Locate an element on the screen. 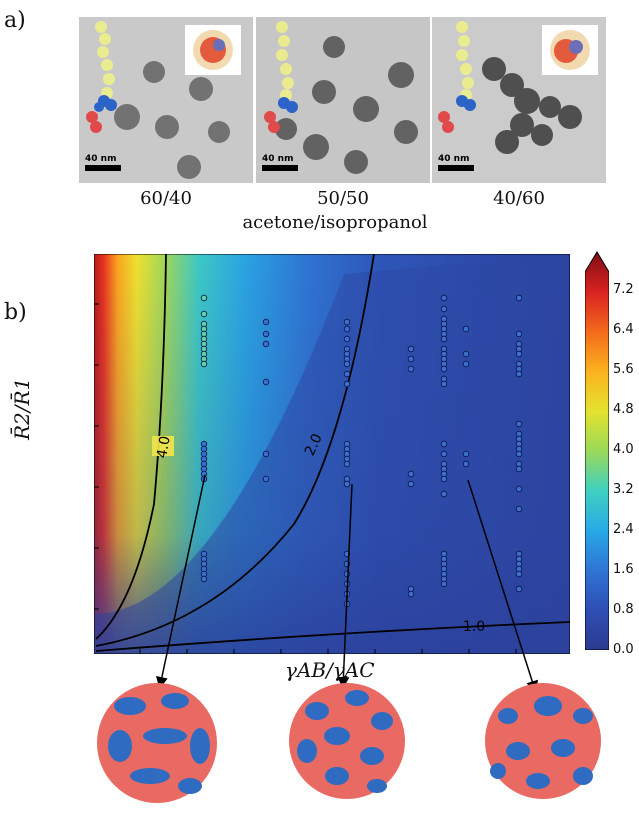 The image size is (639, 814). contour-label-4: 4.0 is located at coordinates (164, 447).